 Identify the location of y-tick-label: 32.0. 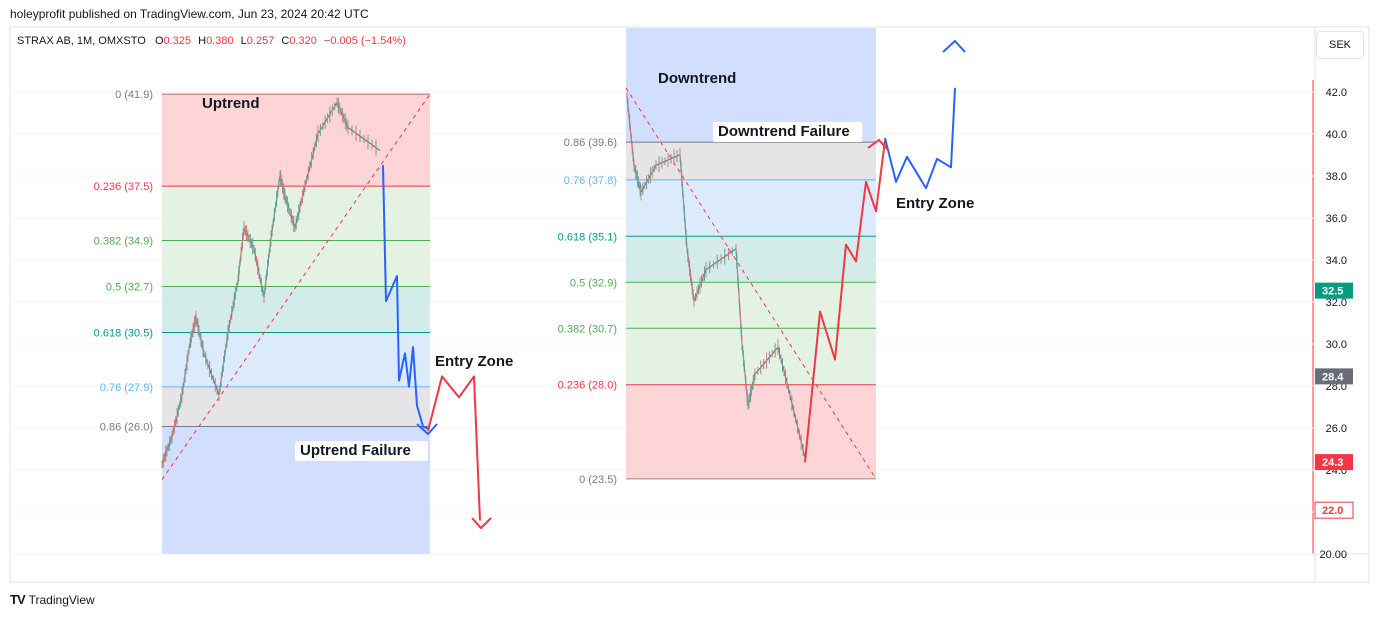
(1336, 303).